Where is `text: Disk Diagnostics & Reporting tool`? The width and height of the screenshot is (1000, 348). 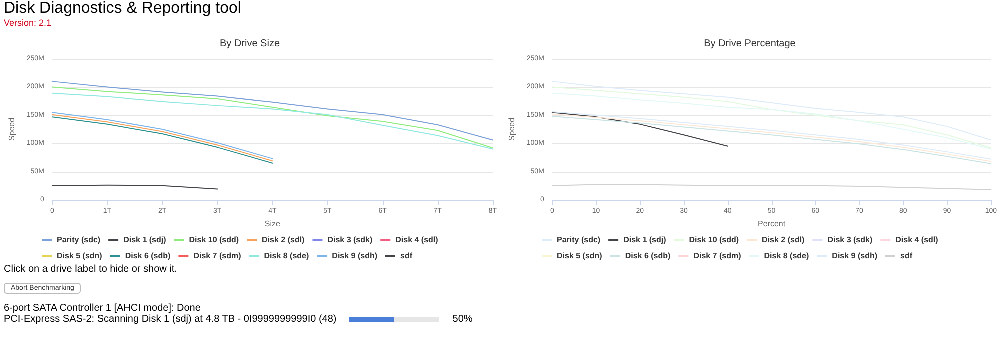 text: Disk Diagnostics & Reporting tool is located at coordinates (123, 9).